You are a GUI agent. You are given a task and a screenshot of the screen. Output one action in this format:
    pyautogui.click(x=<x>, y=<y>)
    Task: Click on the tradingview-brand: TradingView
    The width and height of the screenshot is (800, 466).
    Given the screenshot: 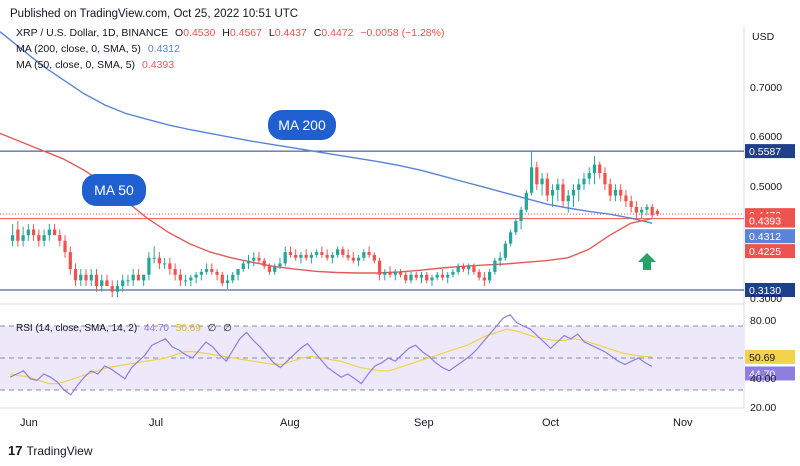 What is the action you would take?
    pyautogui.click(x=59, y=450)
    